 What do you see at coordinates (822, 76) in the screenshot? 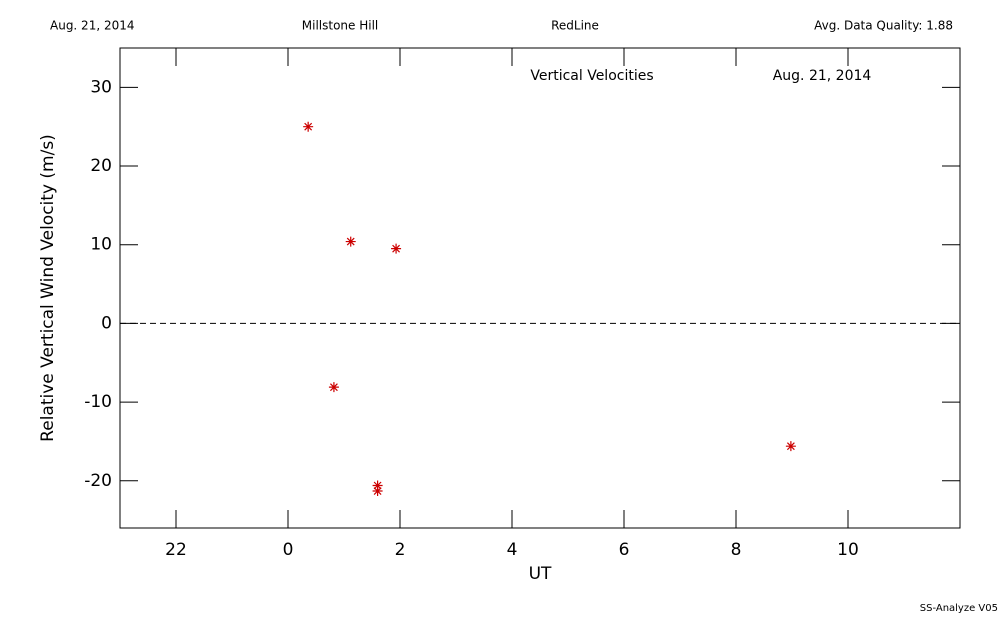
I see `annotation: Aug. 21, 2014` at bounding box center [822, 76].